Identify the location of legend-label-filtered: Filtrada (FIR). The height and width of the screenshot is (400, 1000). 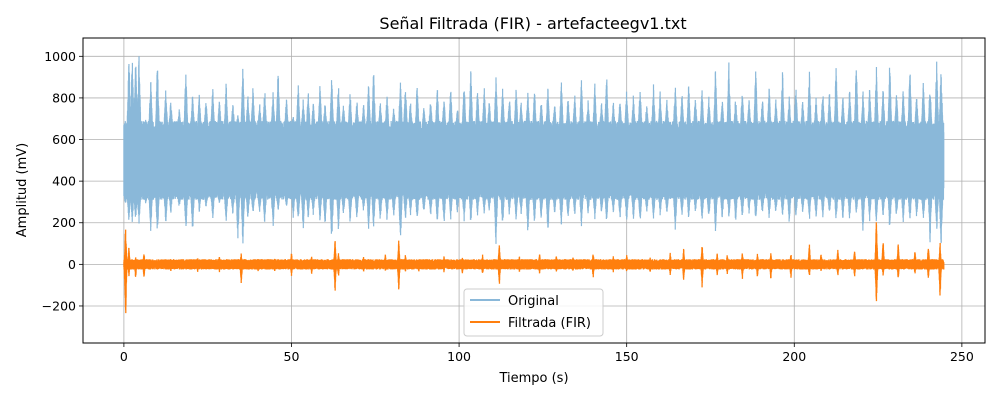
(549, 323).